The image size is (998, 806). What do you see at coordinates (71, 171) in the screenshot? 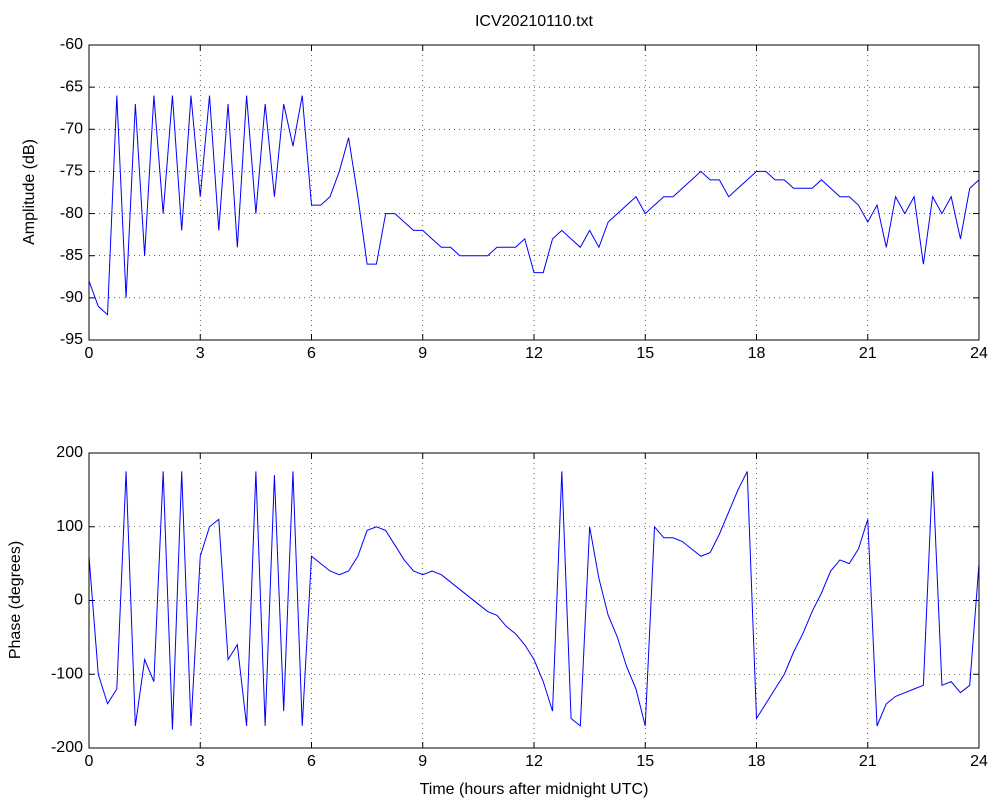
I see `y-tick-label: -75` at bounding box center [71, 171].